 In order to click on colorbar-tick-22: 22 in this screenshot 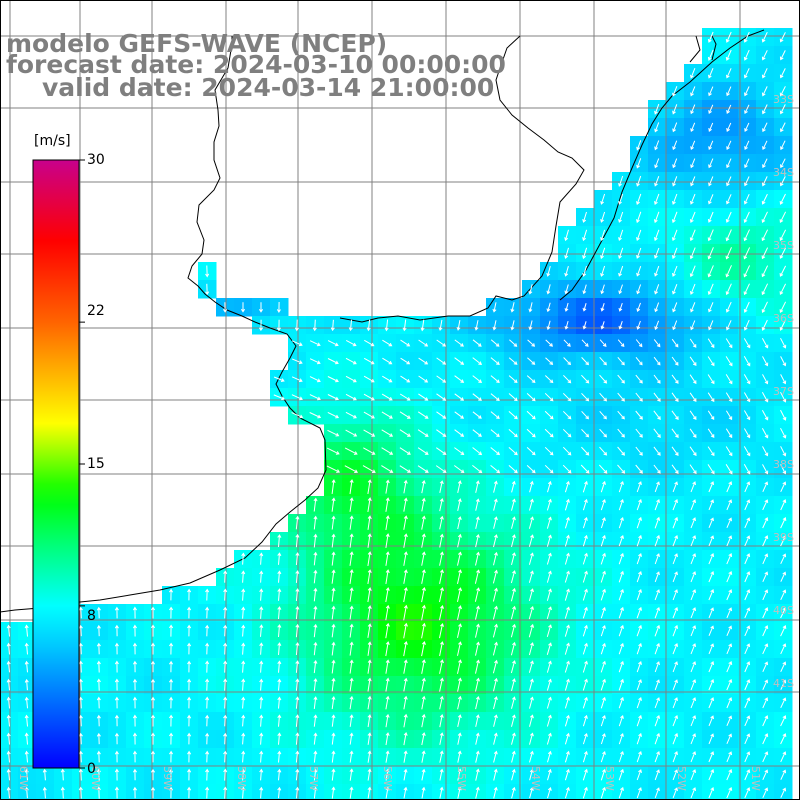, I will do `click(96, 311)`.